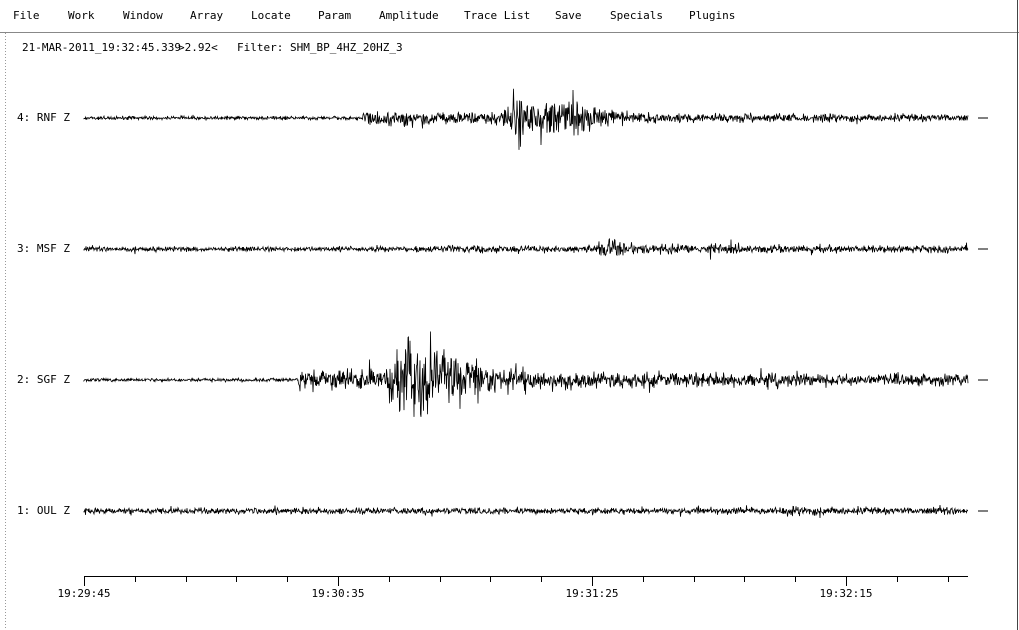  I want to click on menu-item: Trace List, so click(497, 15).